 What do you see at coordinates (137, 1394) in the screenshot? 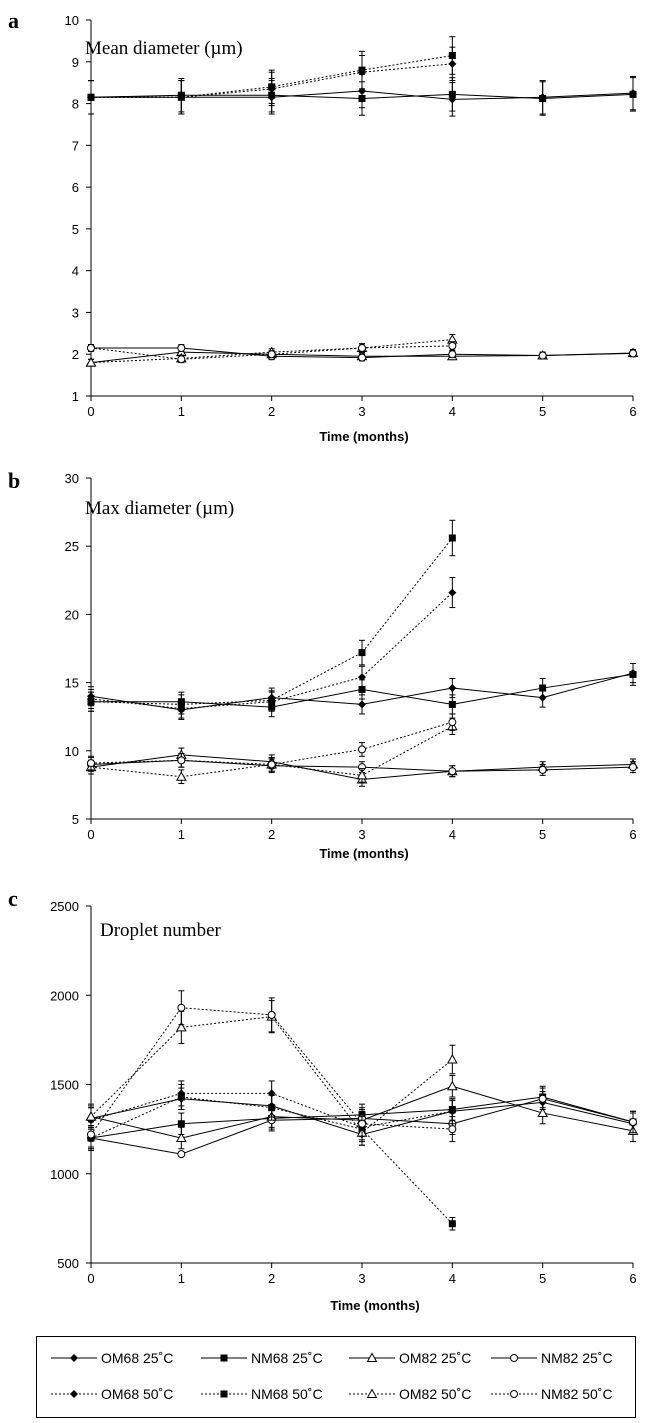
I see `legend-label: OM68 50˚C` at bounding box center [137, 1394].